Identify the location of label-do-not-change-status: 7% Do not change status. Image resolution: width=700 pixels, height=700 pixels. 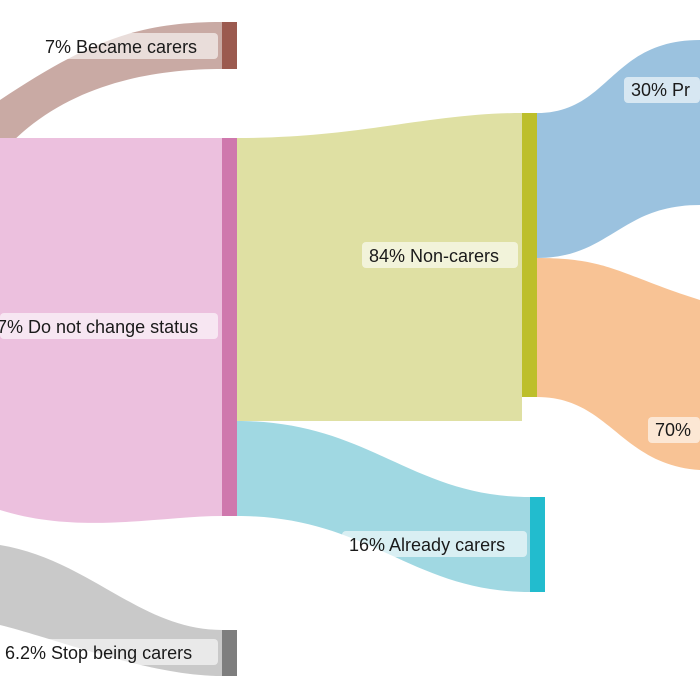
(109, 326).